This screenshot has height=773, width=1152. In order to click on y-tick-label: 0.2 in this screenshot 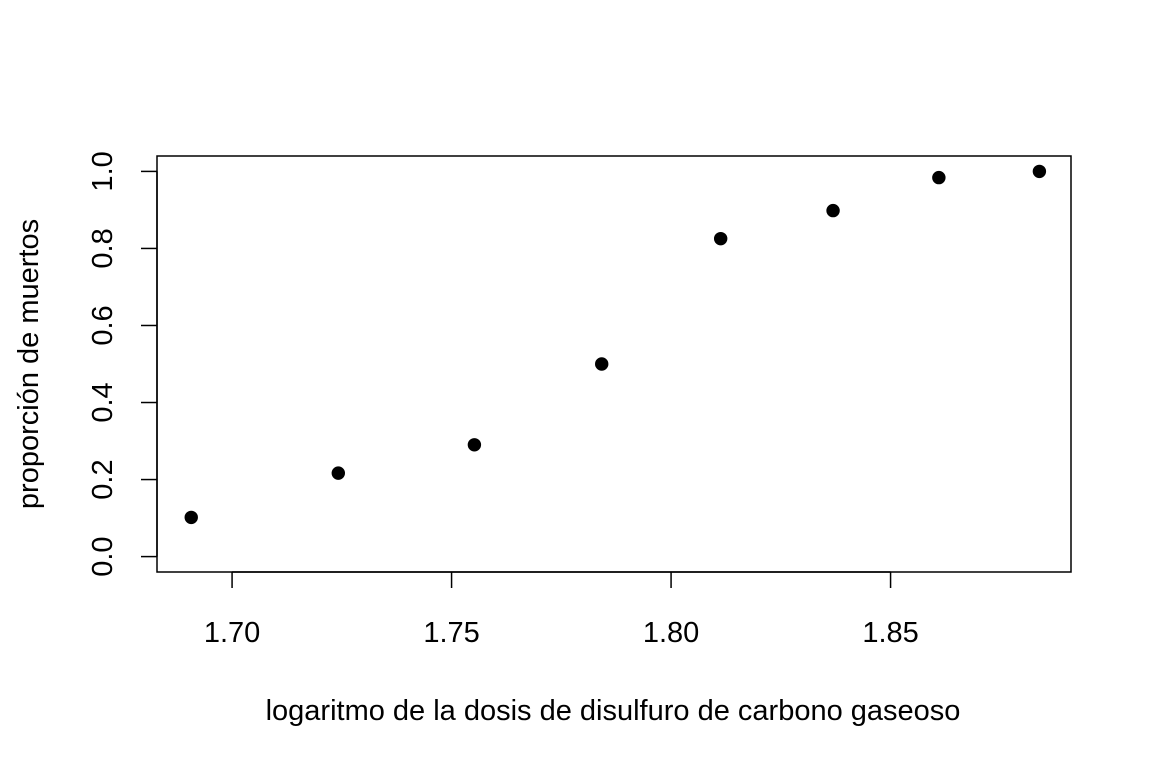, I will do `click(103, 479)`.